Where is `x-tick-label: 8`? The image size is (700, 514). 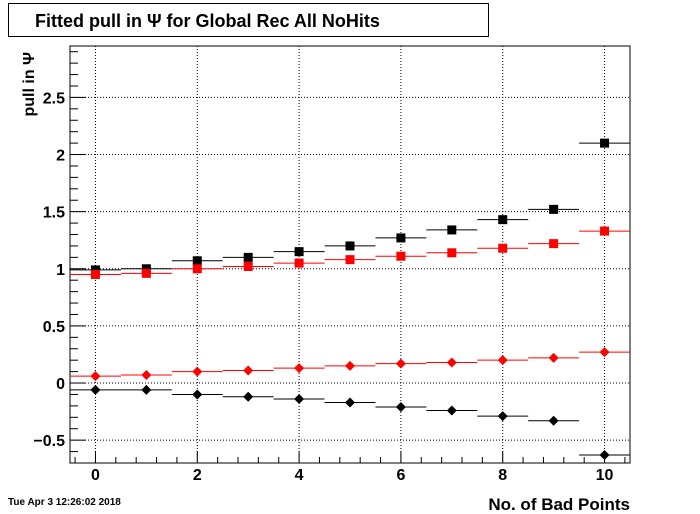
x-tick-label: 8 is located at coordinates (502, 475).